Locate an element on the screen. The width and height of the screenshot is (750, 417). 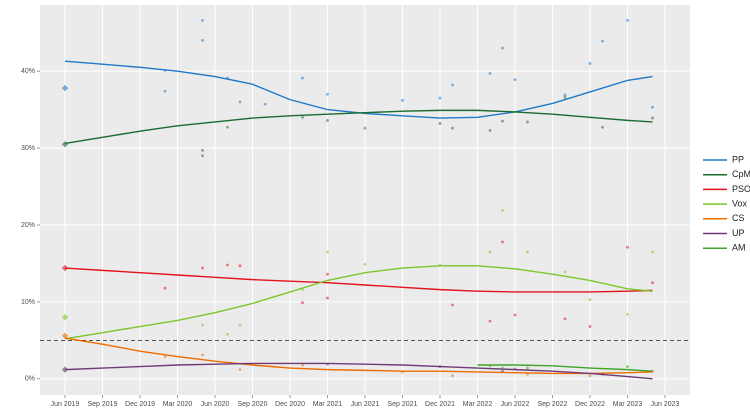
x-tick-label: Dec 2020 is located at coordinates (290, 404).